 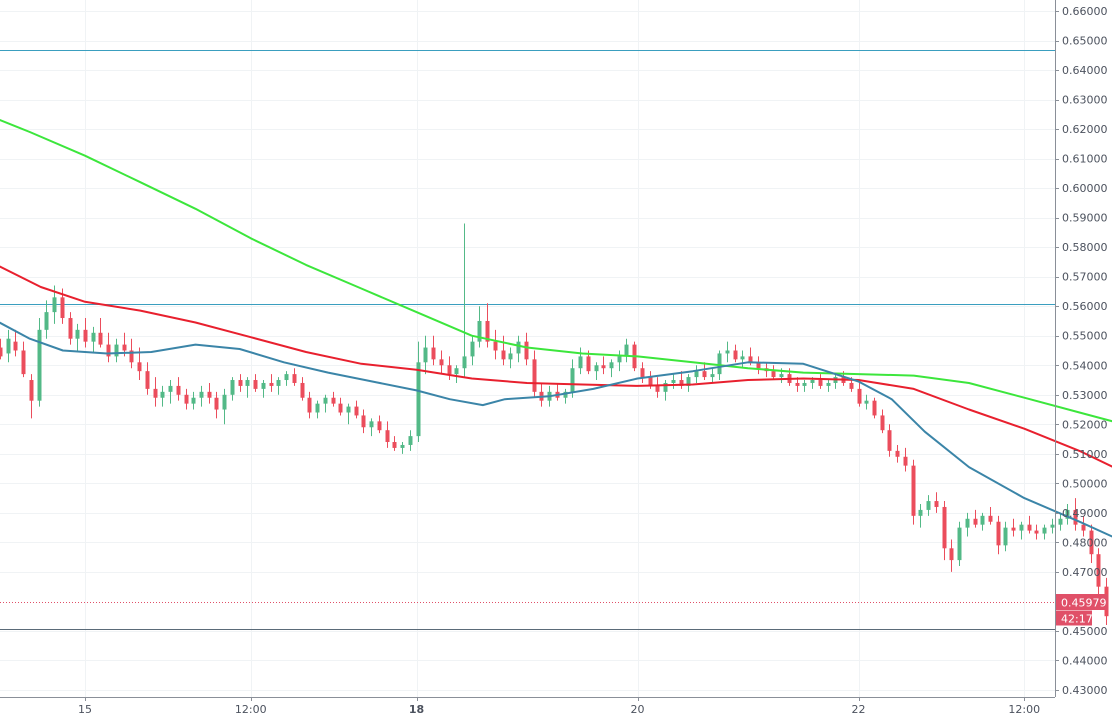 What do you see at coordinates (1085, 100) in the screenshot?
I see `price-tick-label: 0.63000` at bounding box center [1085, 100].